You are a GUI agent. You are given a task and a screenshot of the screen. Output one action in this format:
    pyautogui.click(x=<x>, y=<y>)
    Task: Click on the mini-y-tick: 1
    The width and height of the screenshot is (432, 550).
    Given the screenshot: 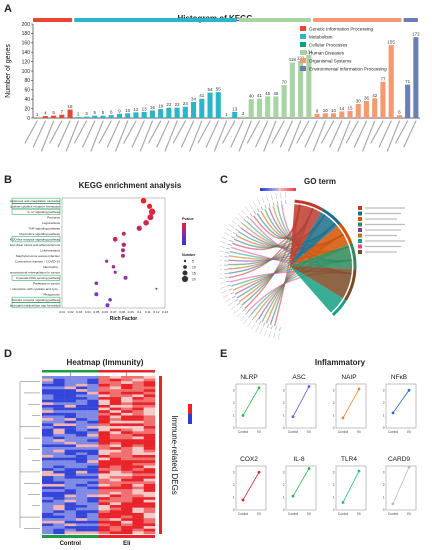 What is the action you would take?
    pyautogui.click(x=234, y=498)
    